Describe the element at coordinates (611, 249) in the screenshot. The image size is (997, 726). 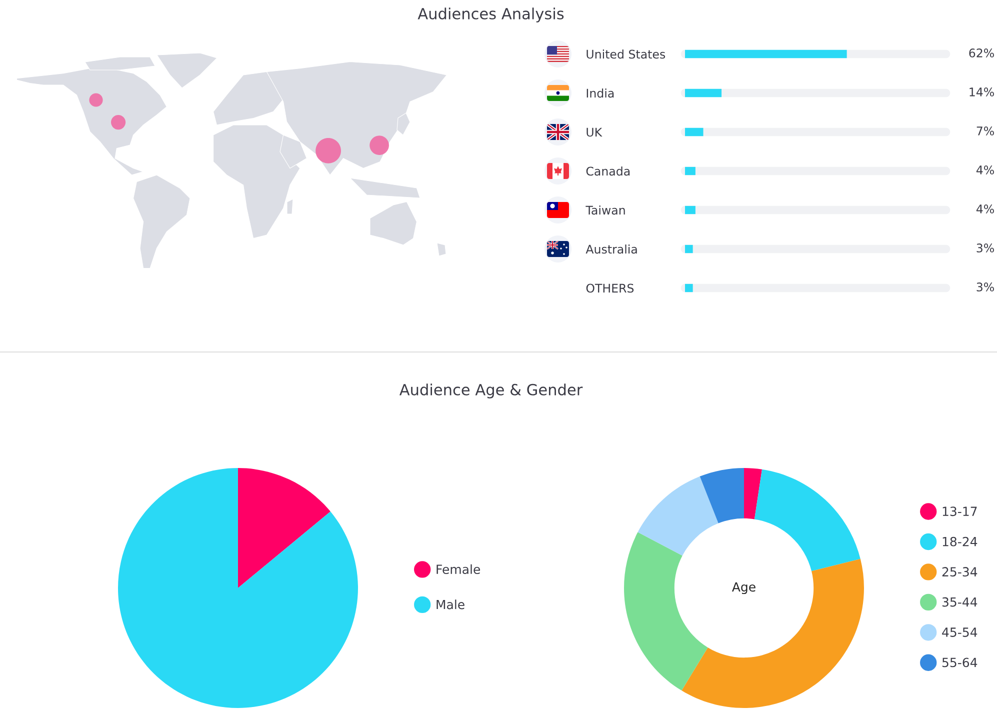
I see `y-tick-label: Australia` at that location.